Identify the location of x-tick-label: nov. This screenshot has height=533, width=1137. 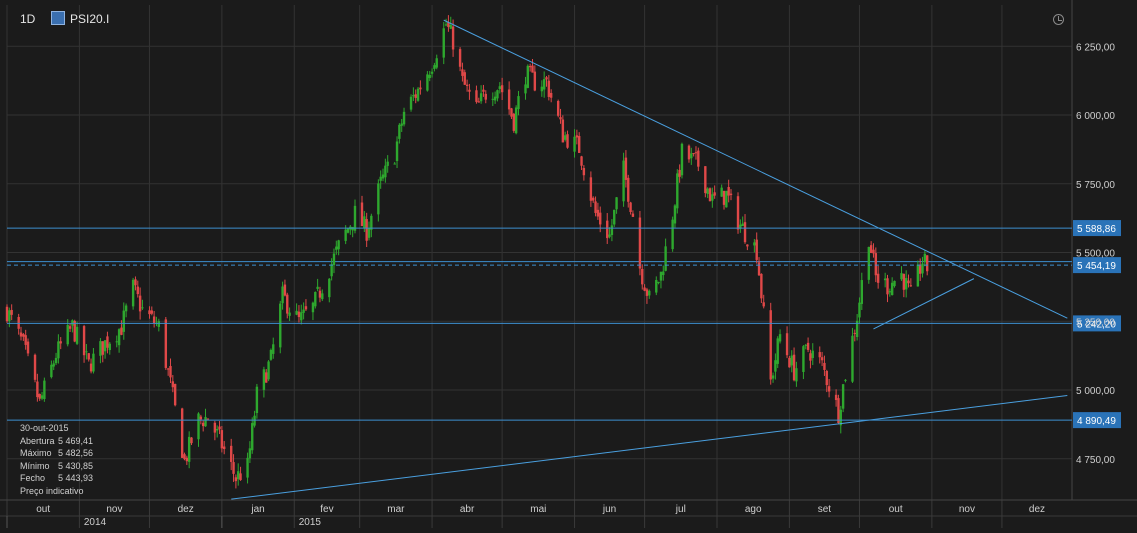
(114, 509).